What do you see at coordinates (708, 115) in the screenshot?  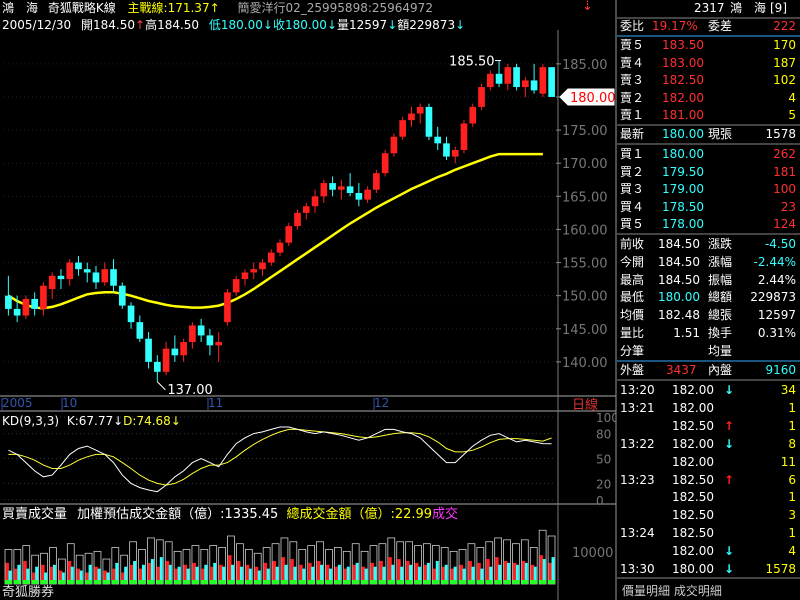 I see `ask-row: 賣１ 181.00 5` at bounding box center [708, 115].